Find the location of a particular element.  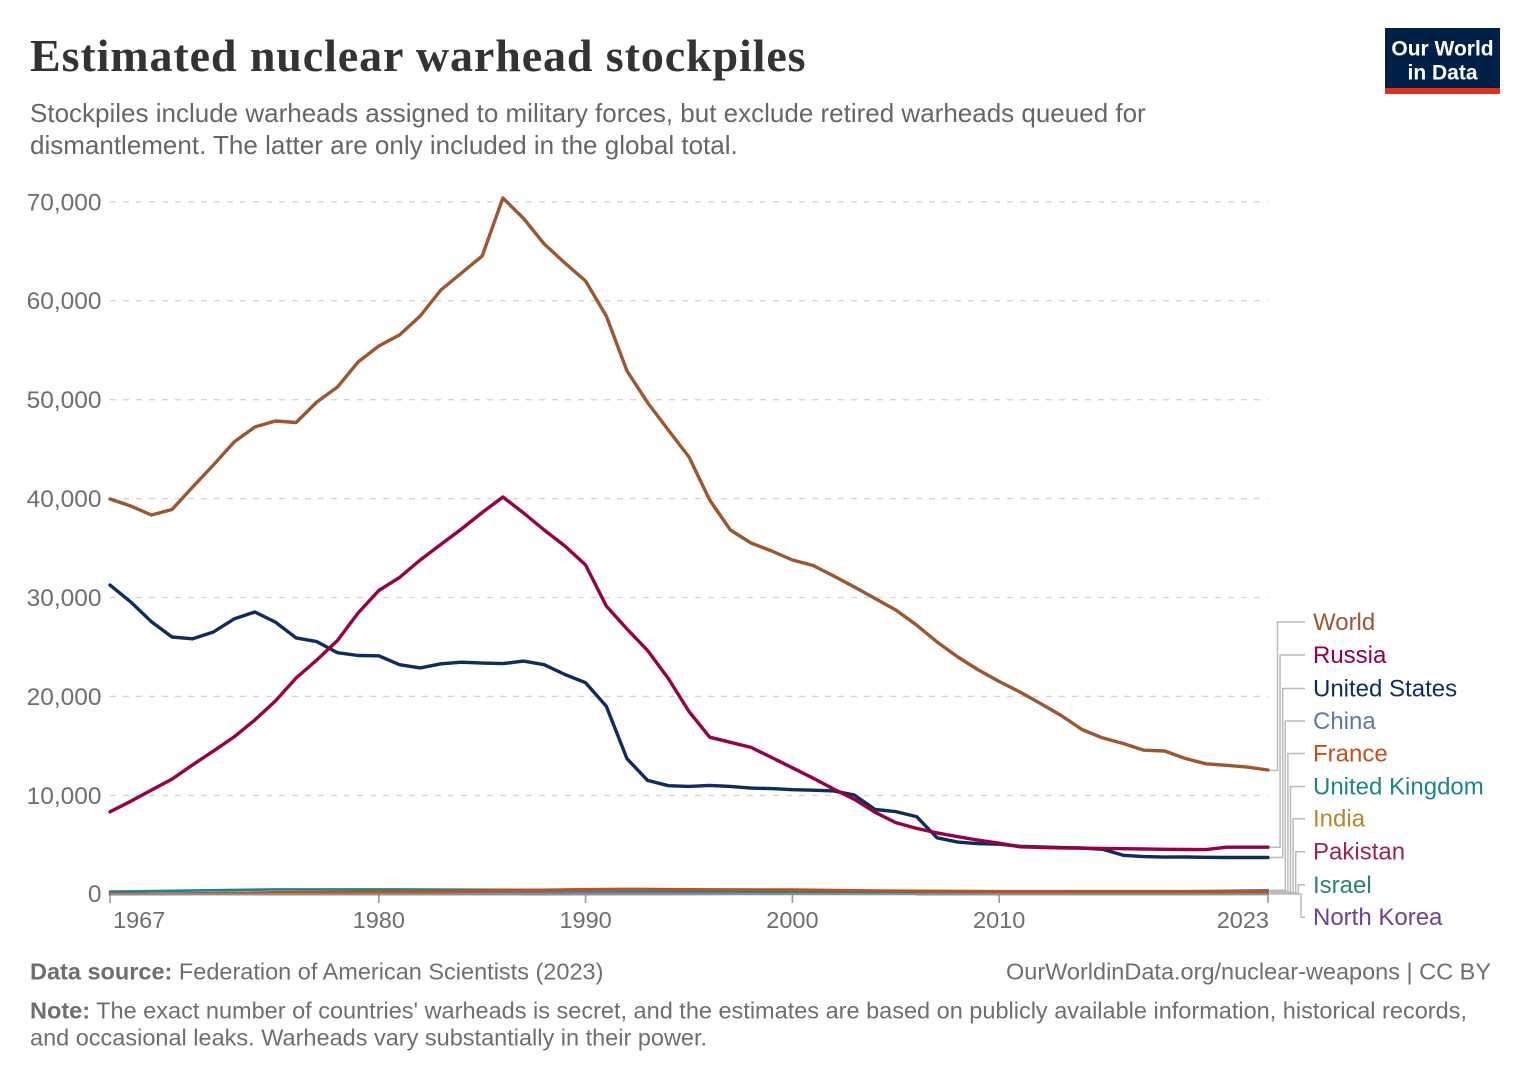

svg-text: Russia is located at coordinates (1350, 655).